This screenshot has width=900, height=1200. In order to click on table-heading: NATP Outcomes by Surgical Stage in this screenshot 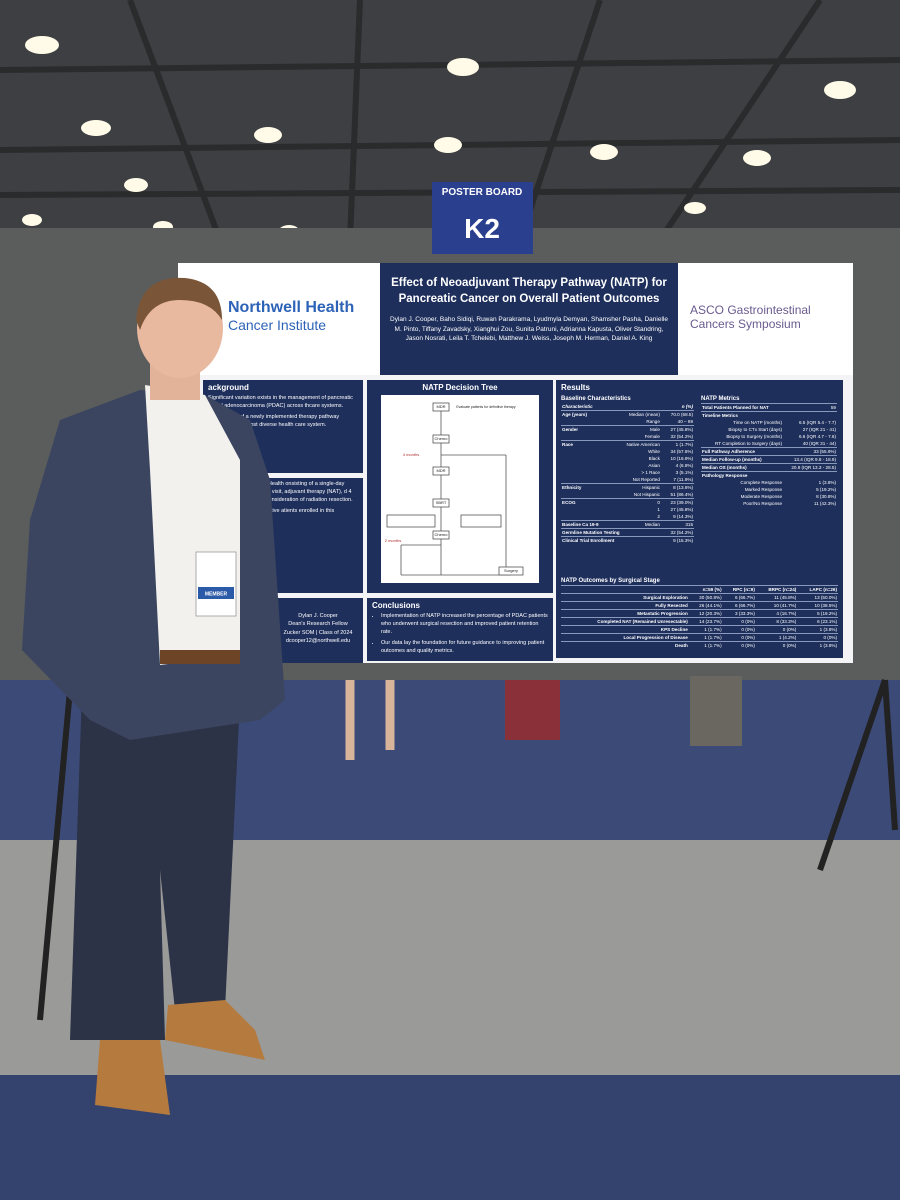, I will do `click(610, 581)`.